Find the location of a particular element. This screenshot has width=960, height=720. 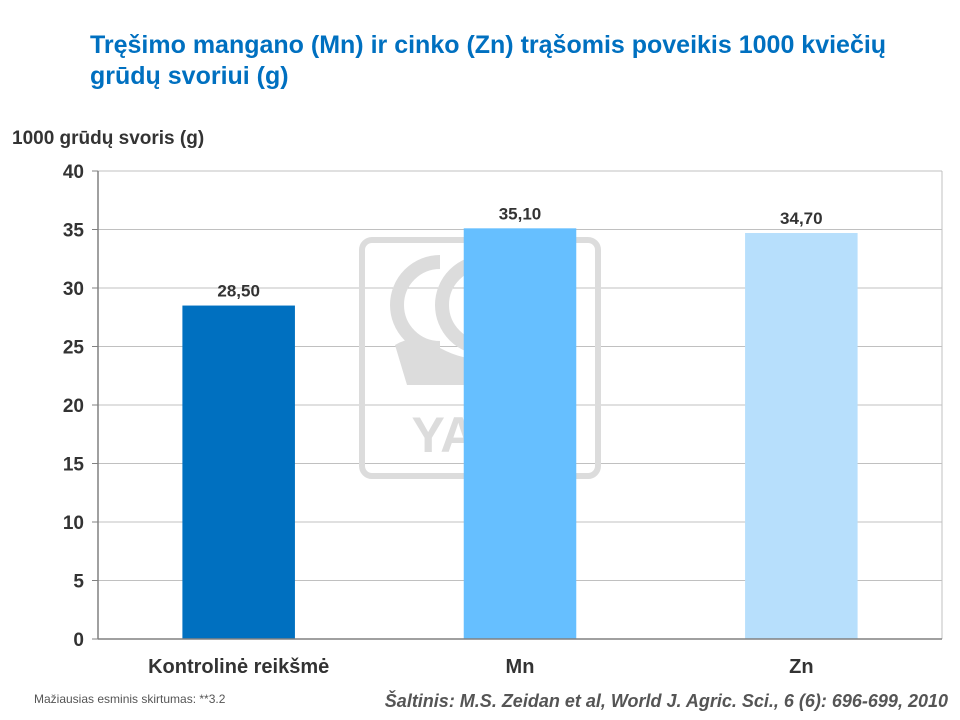

x-tick-label-0: Kontrolinė reikšmė is located at coordinates (238, 667).